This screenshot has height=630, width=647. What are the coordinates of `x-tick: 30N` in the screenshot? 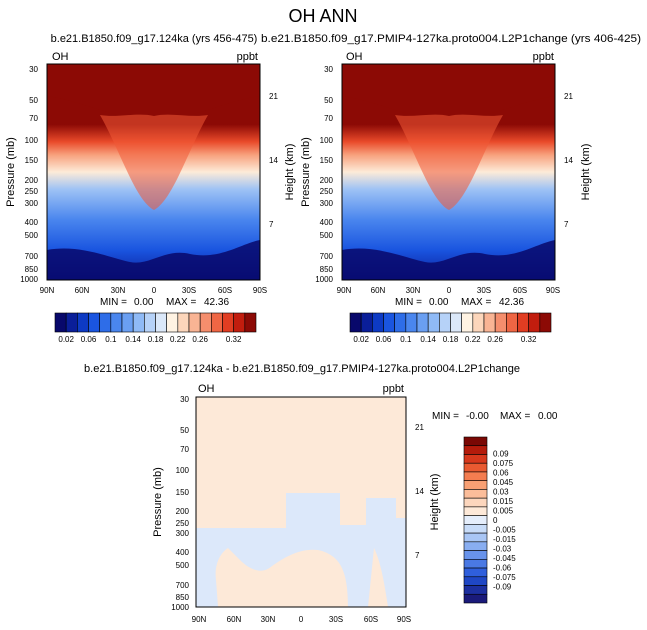 It's located at (413, 290).